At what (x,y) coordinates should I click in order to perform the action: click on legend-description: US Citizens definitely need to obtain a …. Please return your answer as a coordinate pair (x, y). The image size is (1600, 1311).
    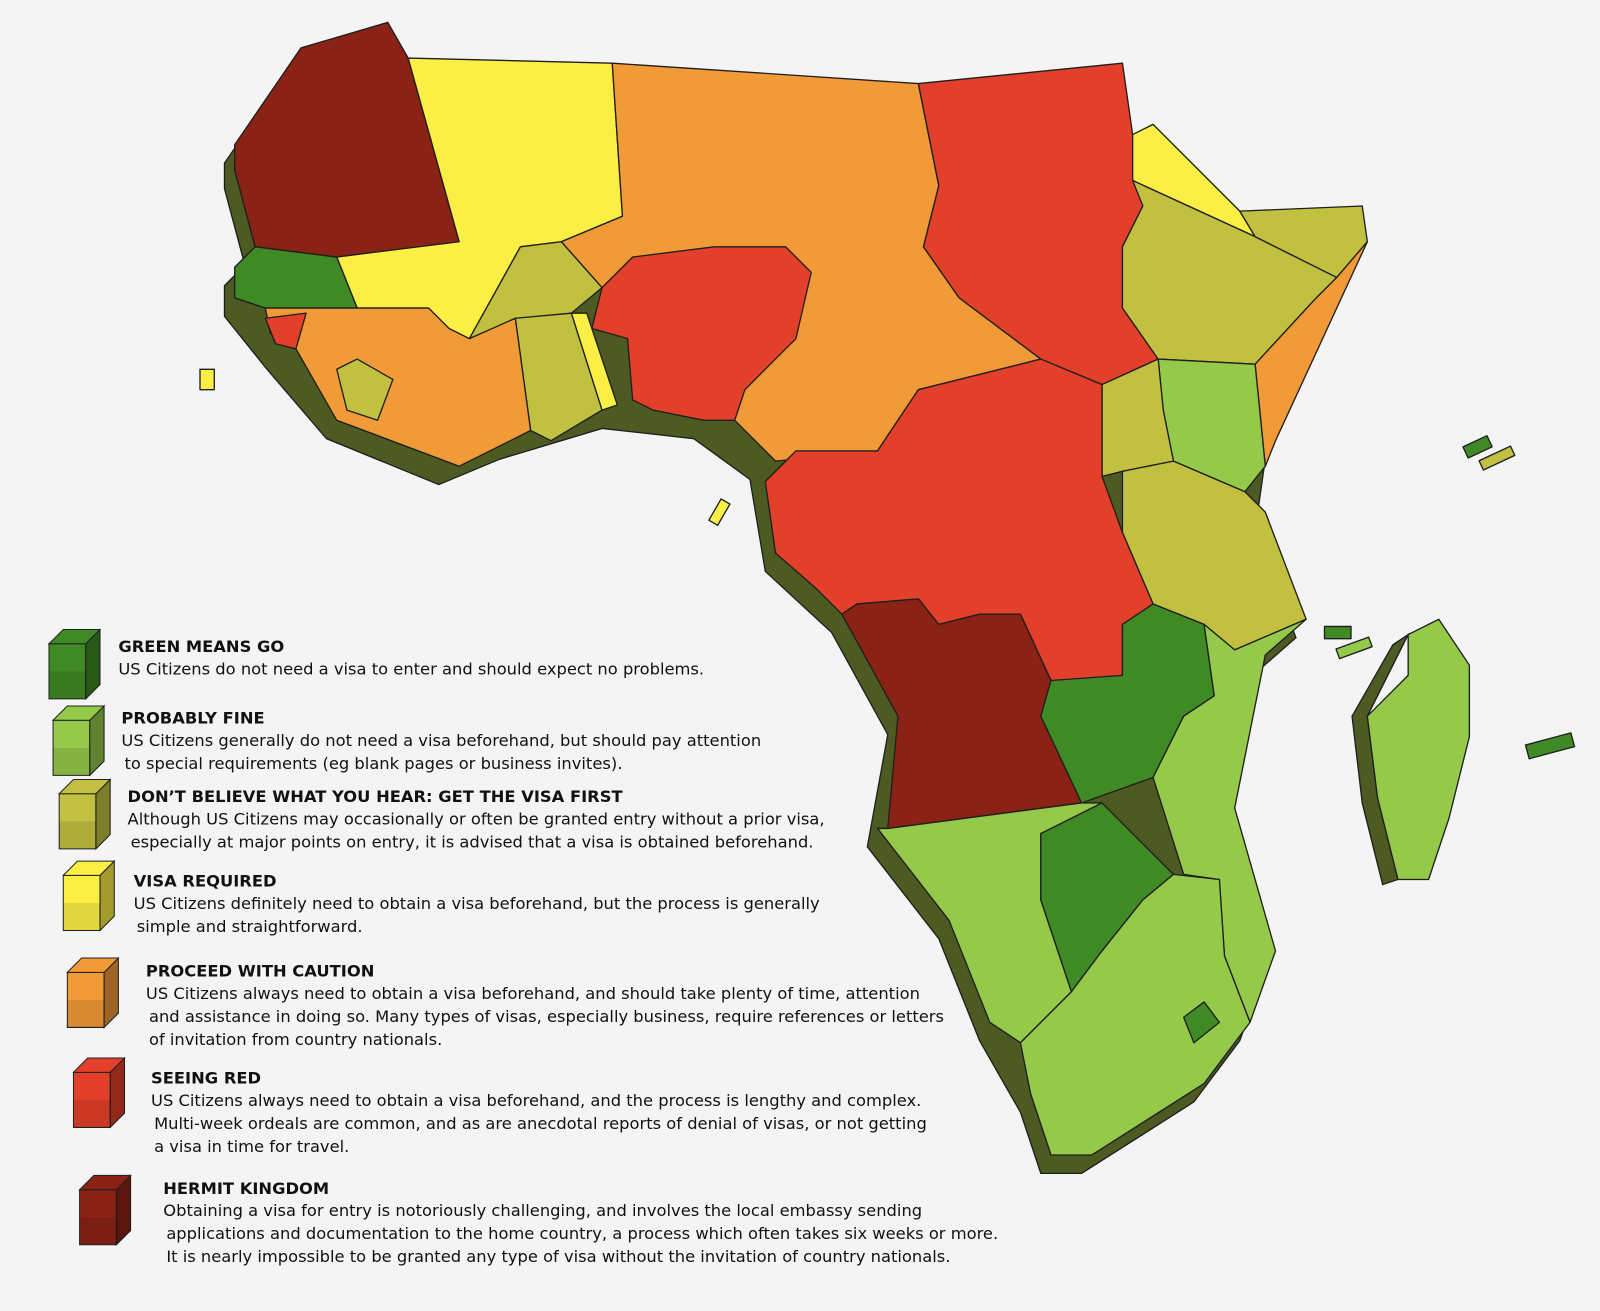
    Looking at the image, I should click on (477, 903).